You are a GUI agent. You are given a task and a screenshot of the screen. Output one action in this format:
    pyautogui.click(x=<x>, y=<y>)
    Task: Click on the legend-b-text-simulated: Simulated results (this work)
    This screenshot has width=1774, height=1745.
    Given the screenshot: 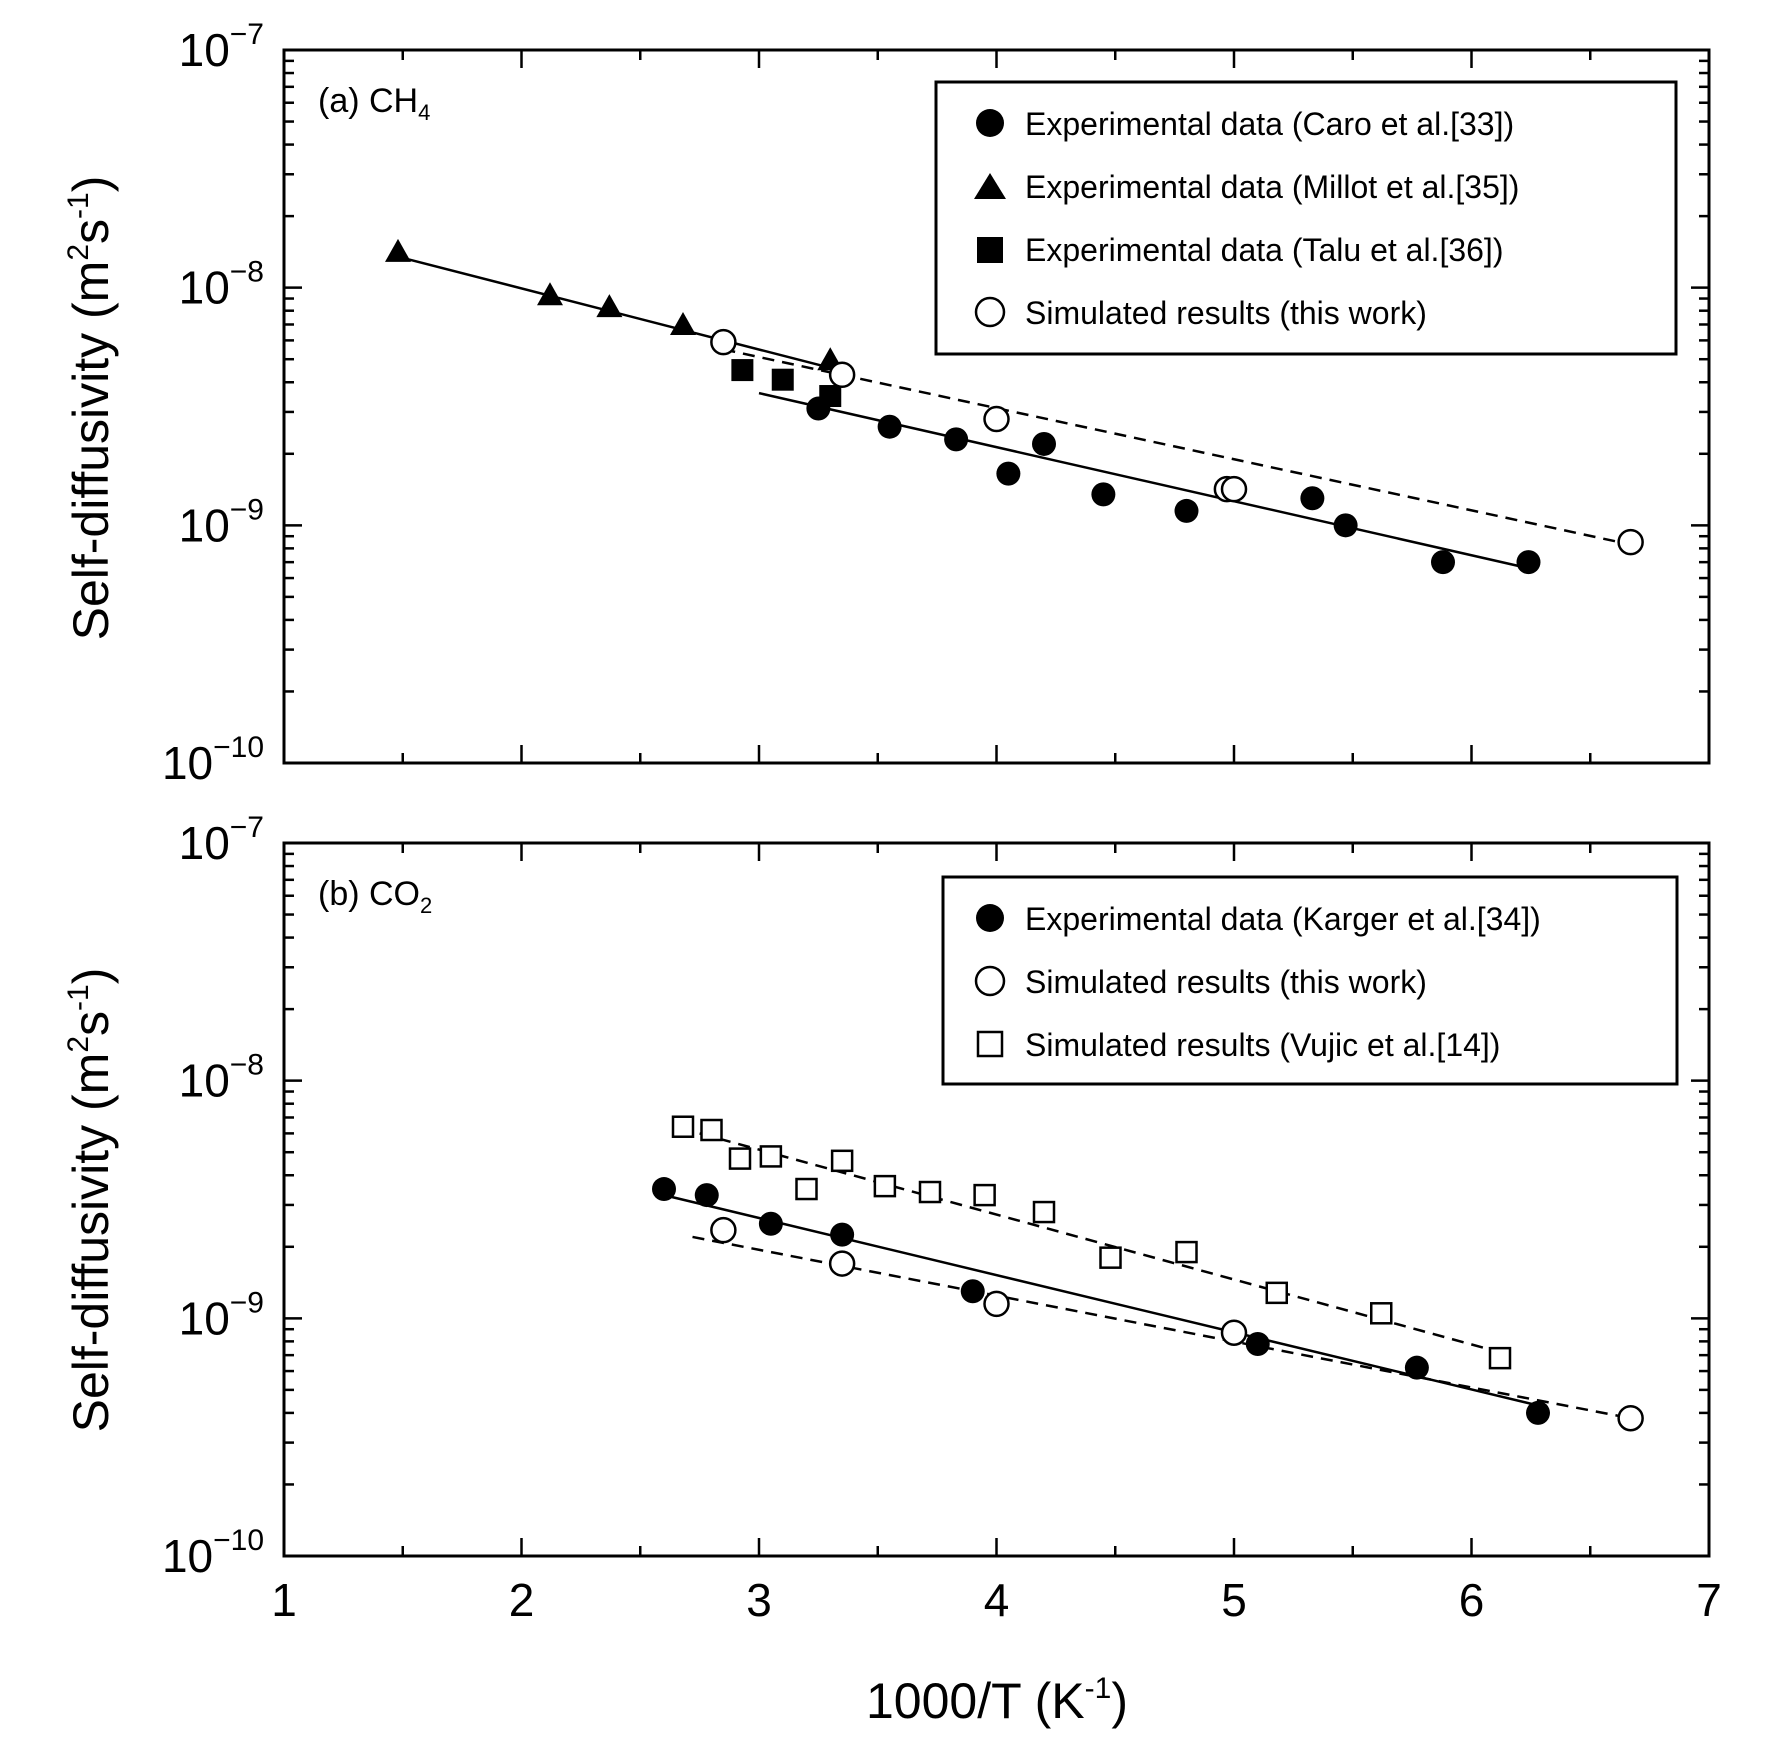 What is the action you would take?
    pyautogui.click(x=1226, y=982)
    